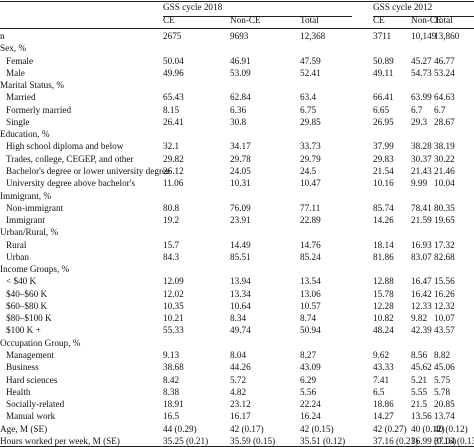  I want to click on cell: 85.74, so click(383, 207).